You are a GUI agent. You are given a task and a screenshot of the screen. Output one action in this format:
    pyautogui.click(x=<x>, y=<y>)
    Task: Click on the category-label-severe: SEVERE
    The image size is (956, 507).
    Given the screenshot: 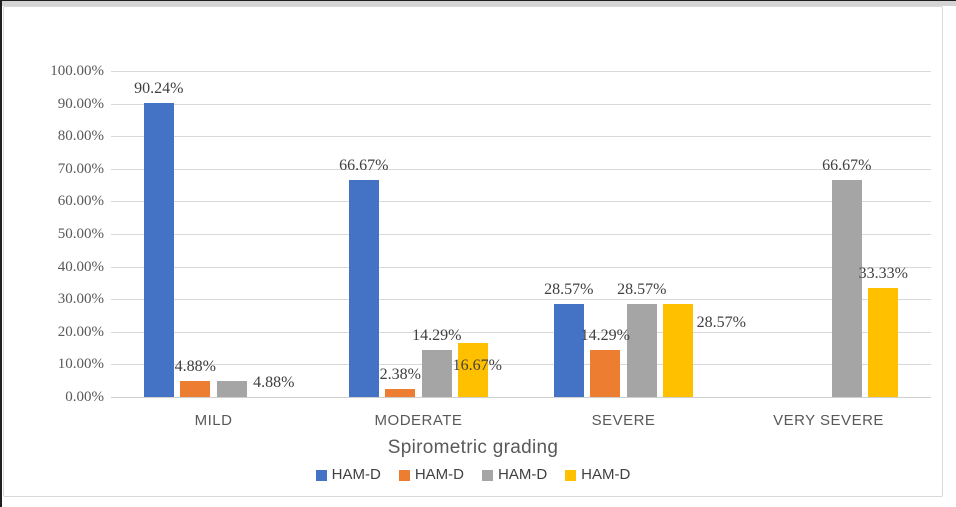 What is the action you would take?
    pyautogui.click(x=623, y=420)
    